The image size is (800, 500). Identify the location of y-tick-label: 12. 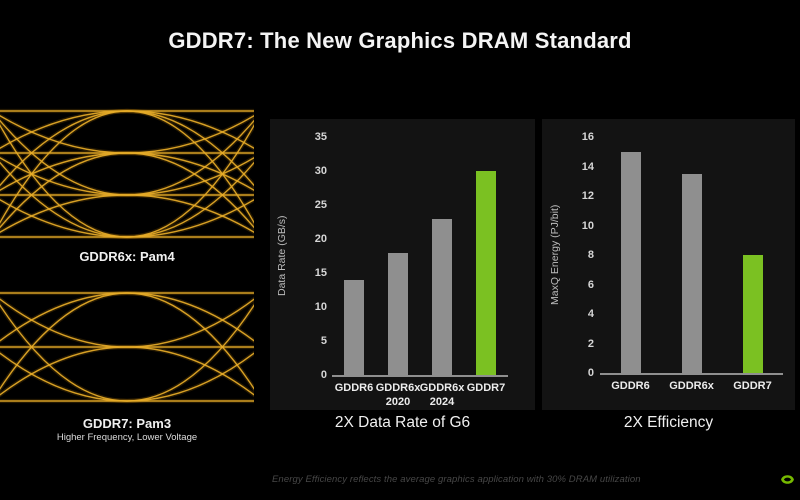
(587, 196).